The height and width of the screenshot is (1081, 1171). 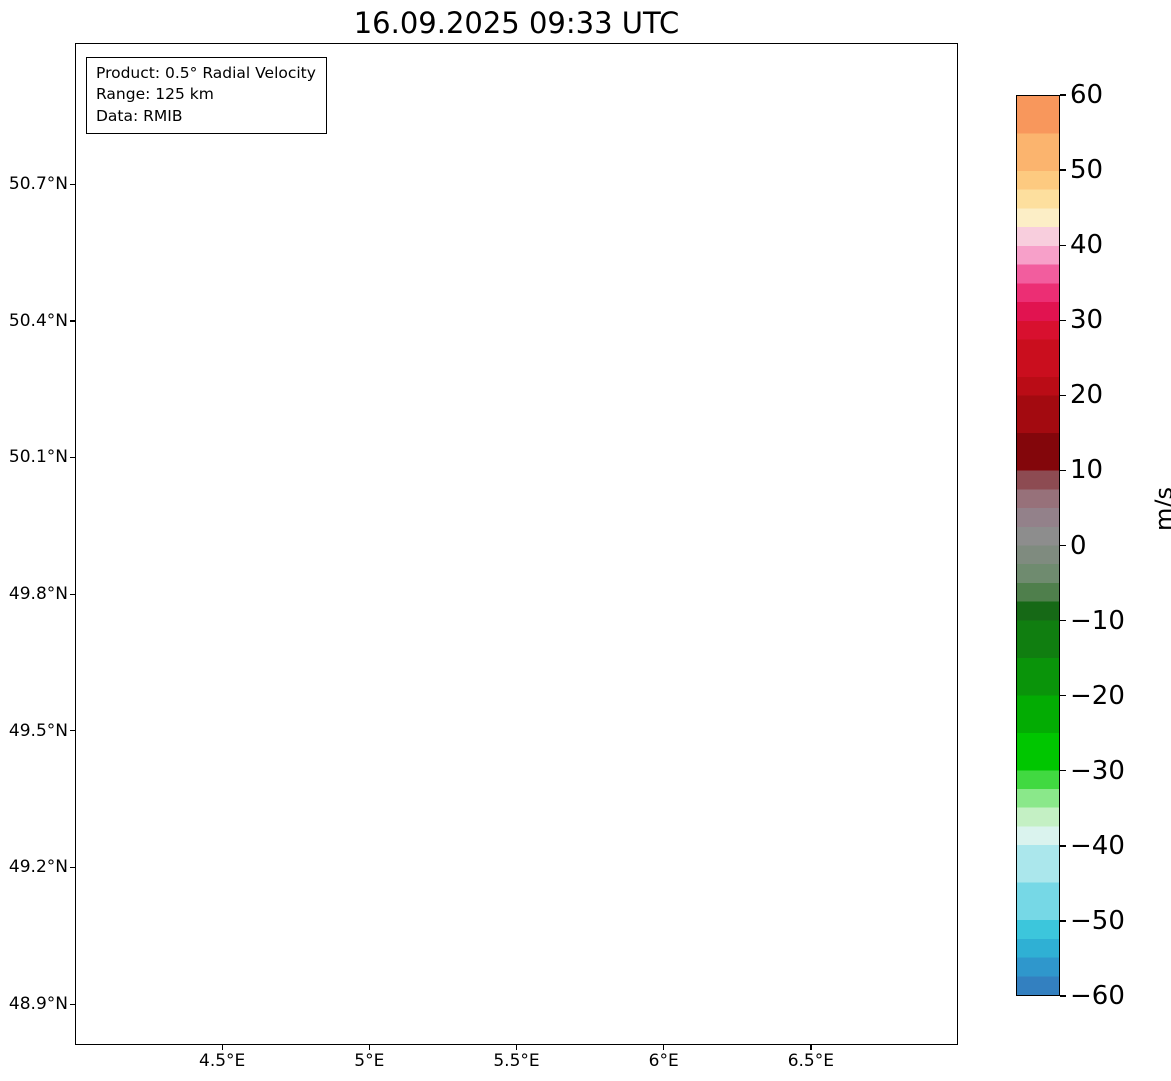 I want to click on colorbar-tick-label: −40, so click(x=1097, y=845).